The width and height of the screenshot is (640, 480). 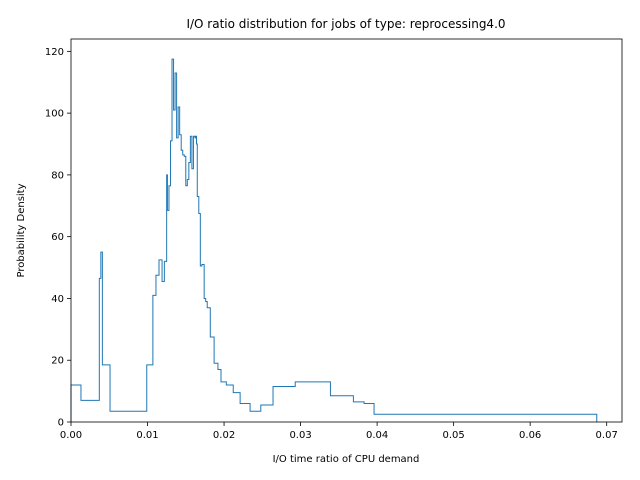 What do you see at coordinates (147, 435) in the screenshot?
I see `x-tick-label: 0.01` at bounding box center [147, 435].